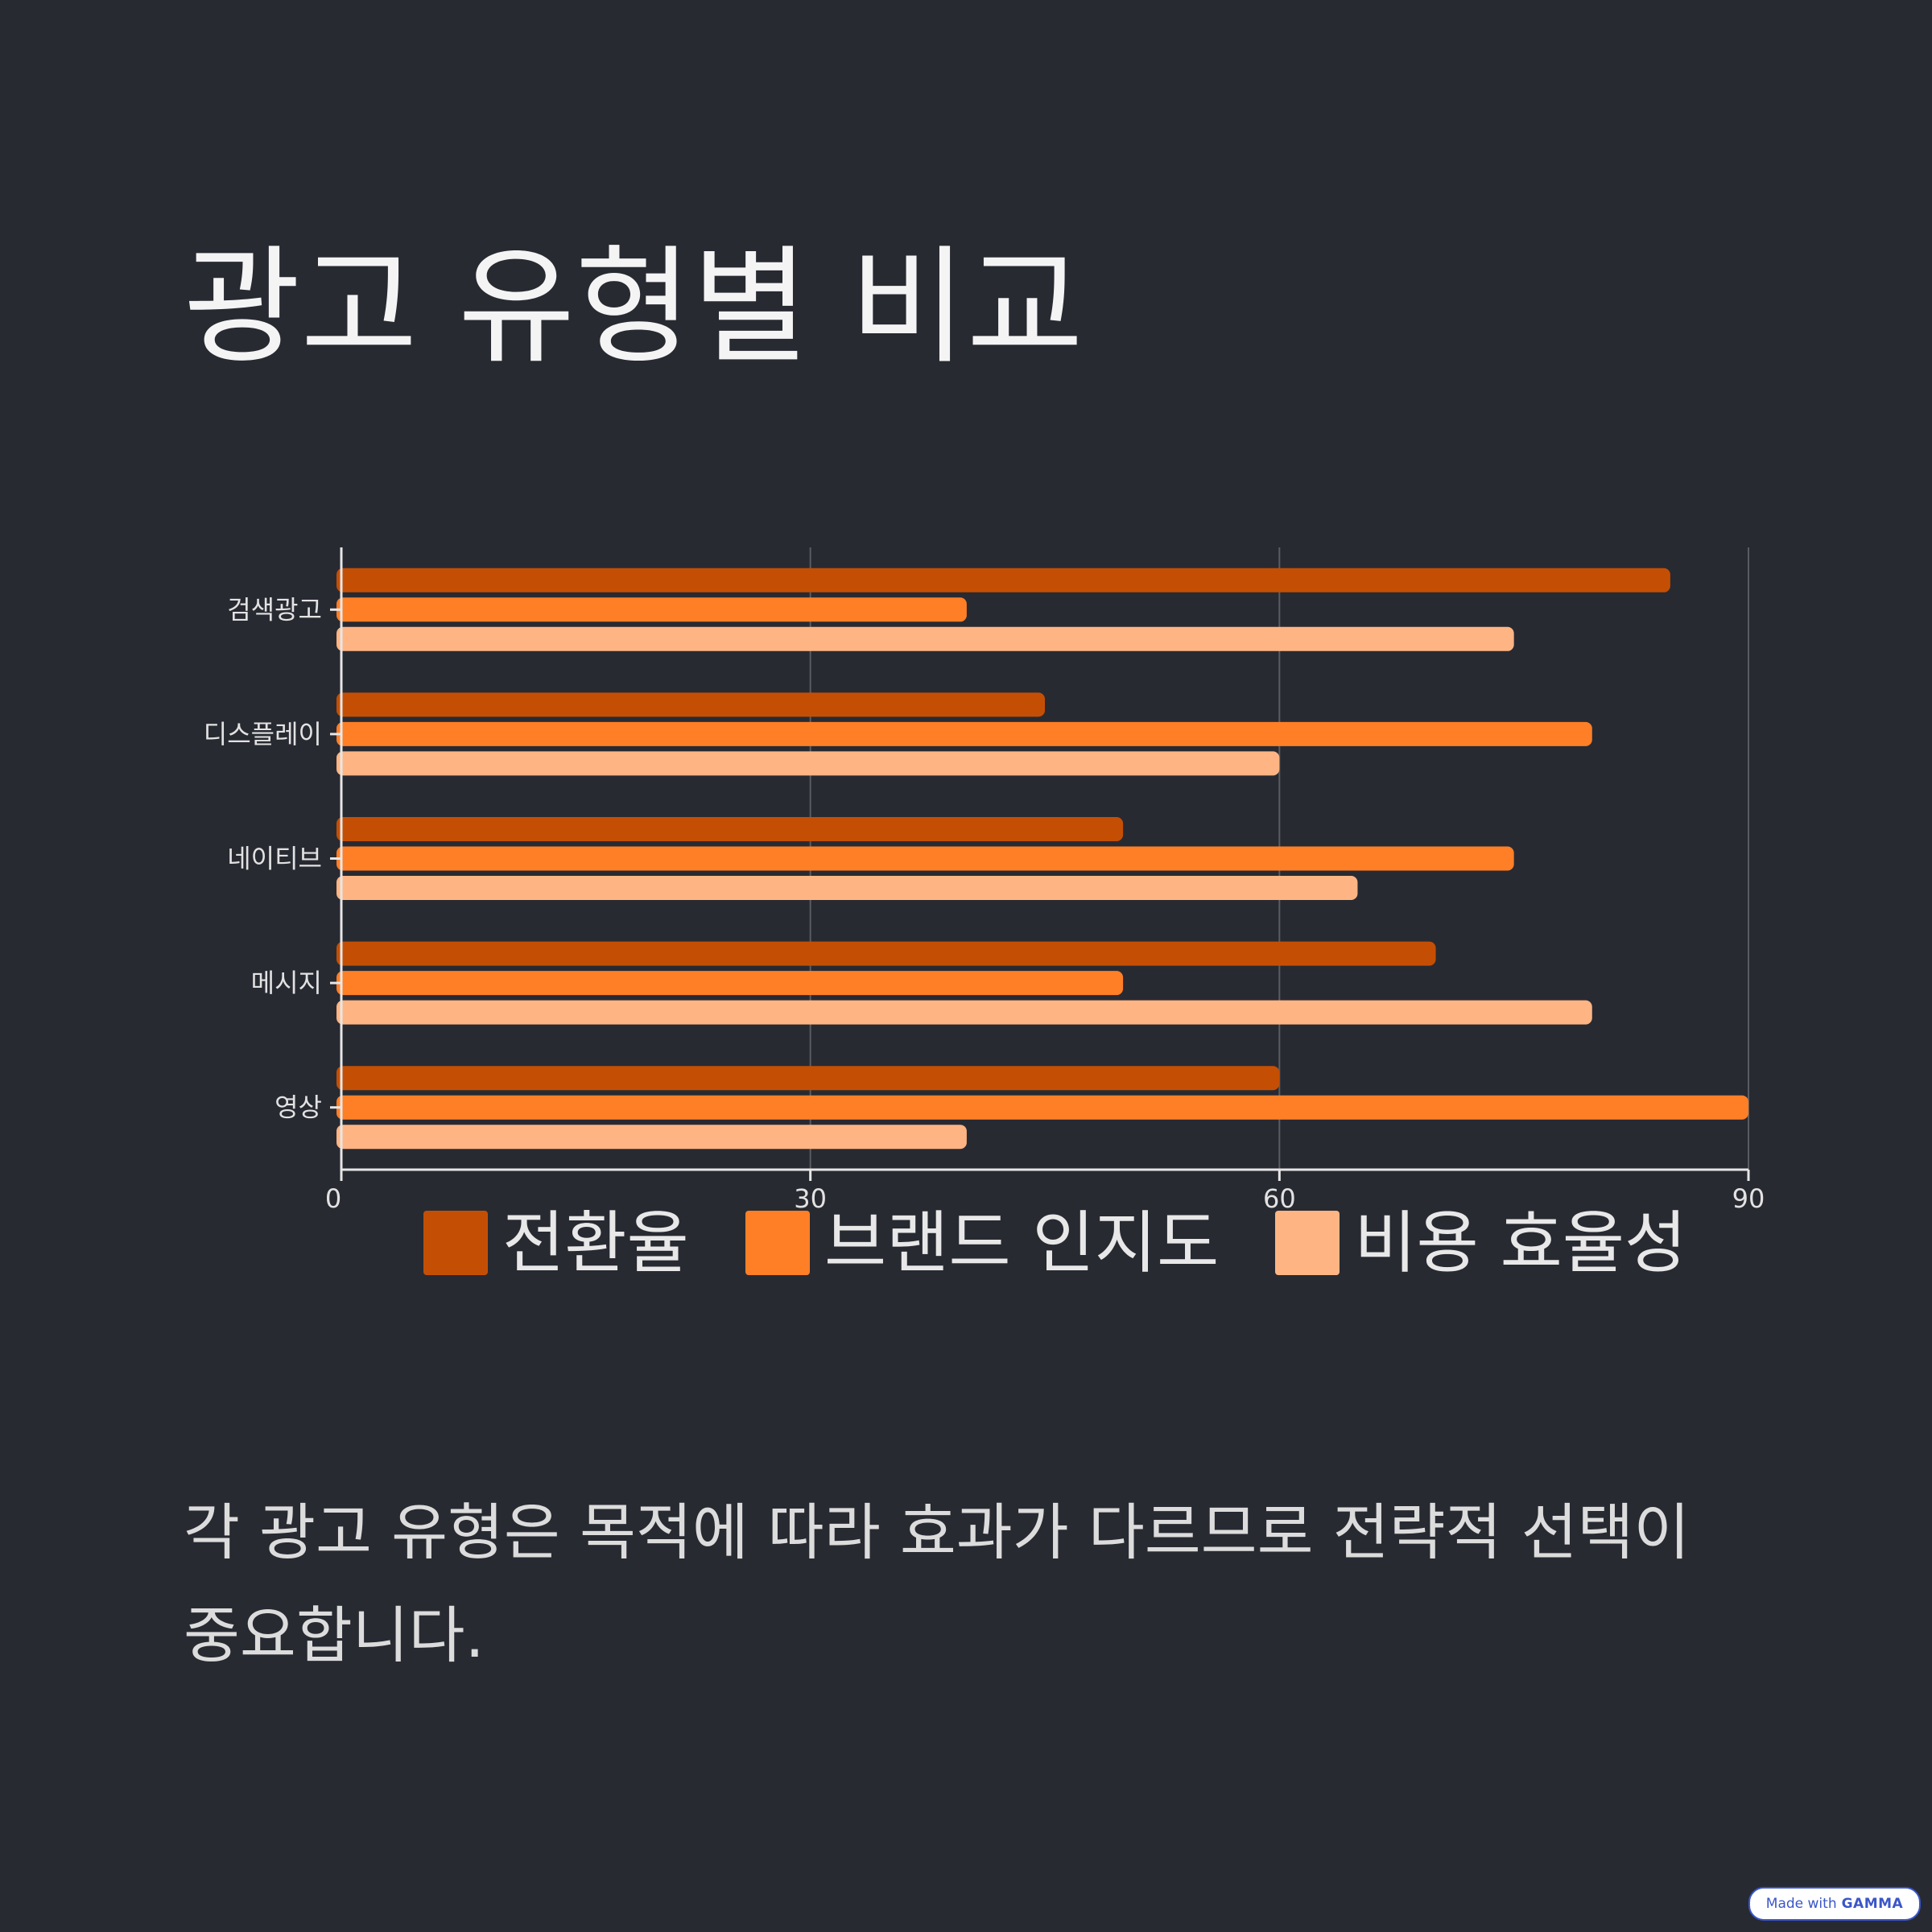  I want to click on x-tick-label: 90, so click(1748, 1198).